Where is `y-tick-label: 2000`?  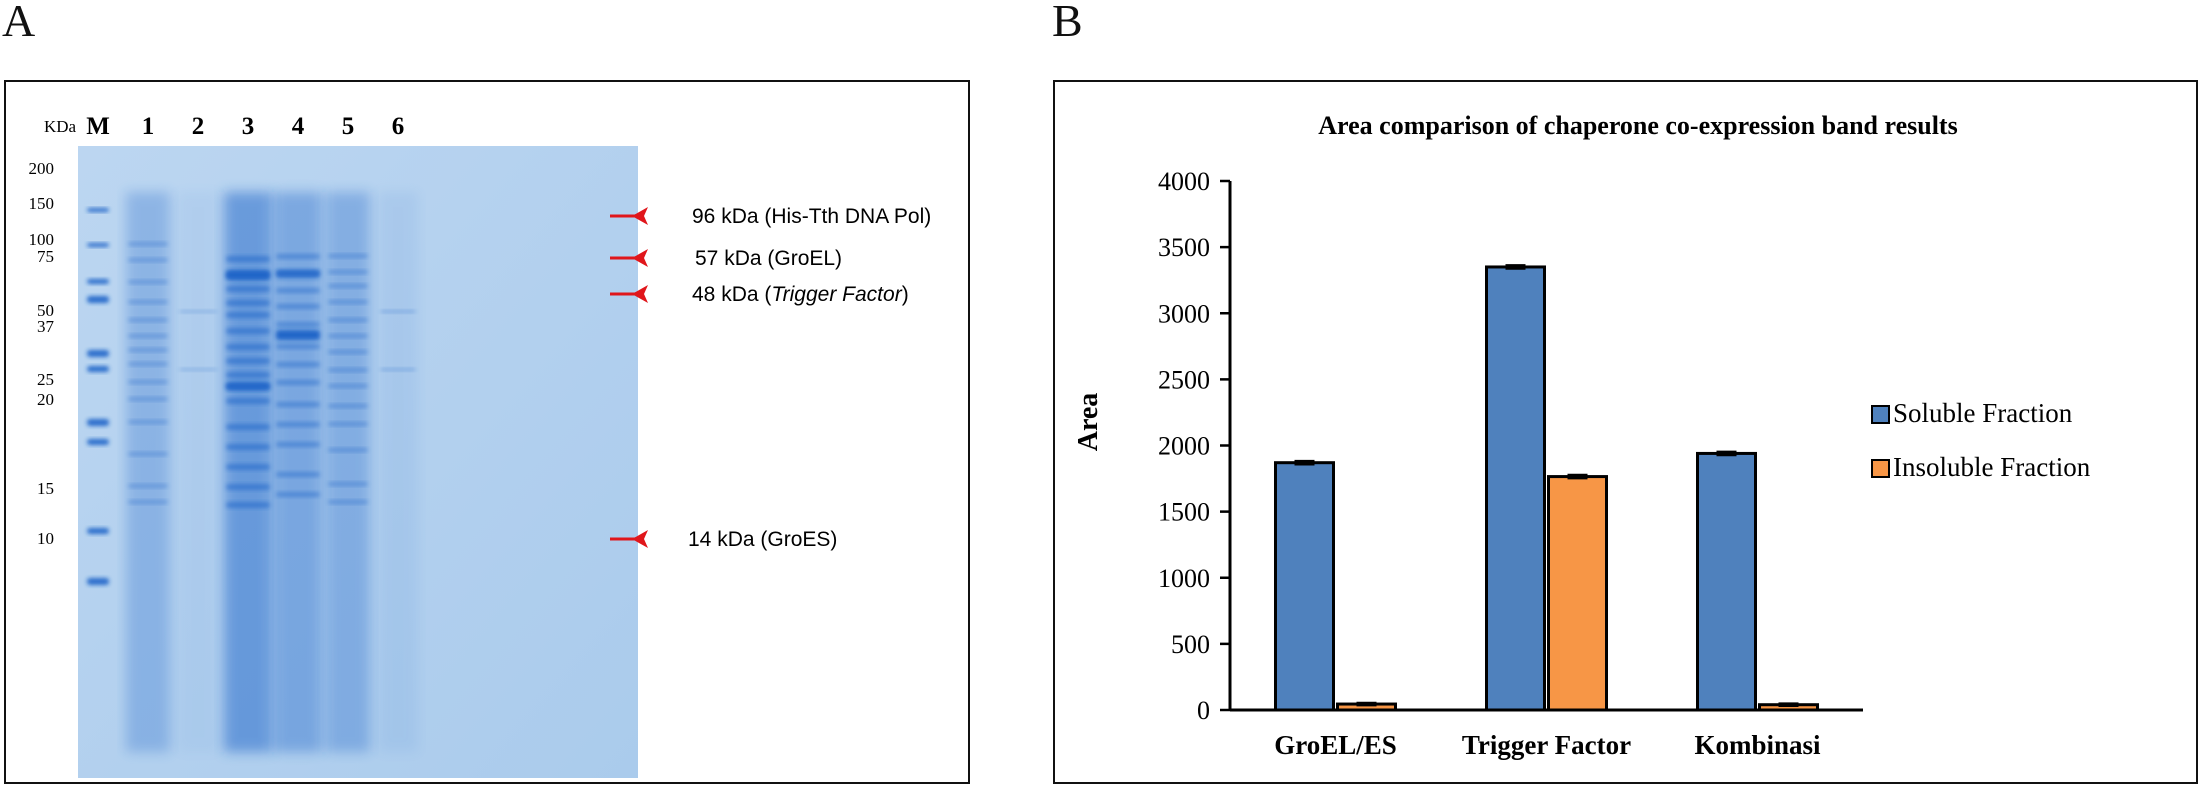
y-tick-label: 2000 is located at coordinates (1184, 446).